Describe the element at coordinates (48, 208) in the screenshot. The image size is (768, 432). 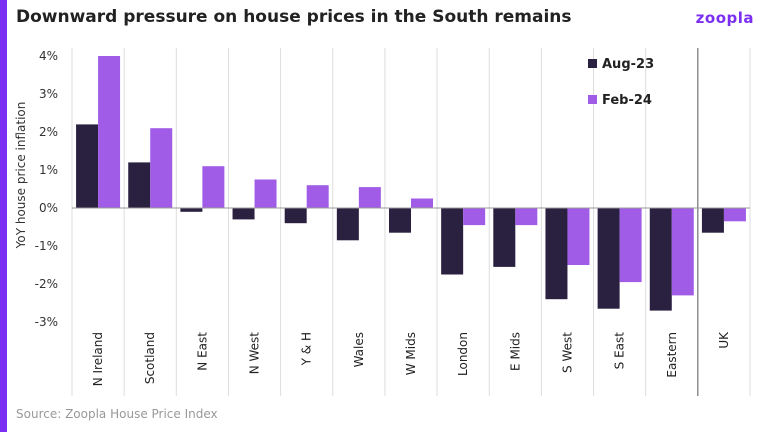
I see `y-tick-label: 0%` at that location.